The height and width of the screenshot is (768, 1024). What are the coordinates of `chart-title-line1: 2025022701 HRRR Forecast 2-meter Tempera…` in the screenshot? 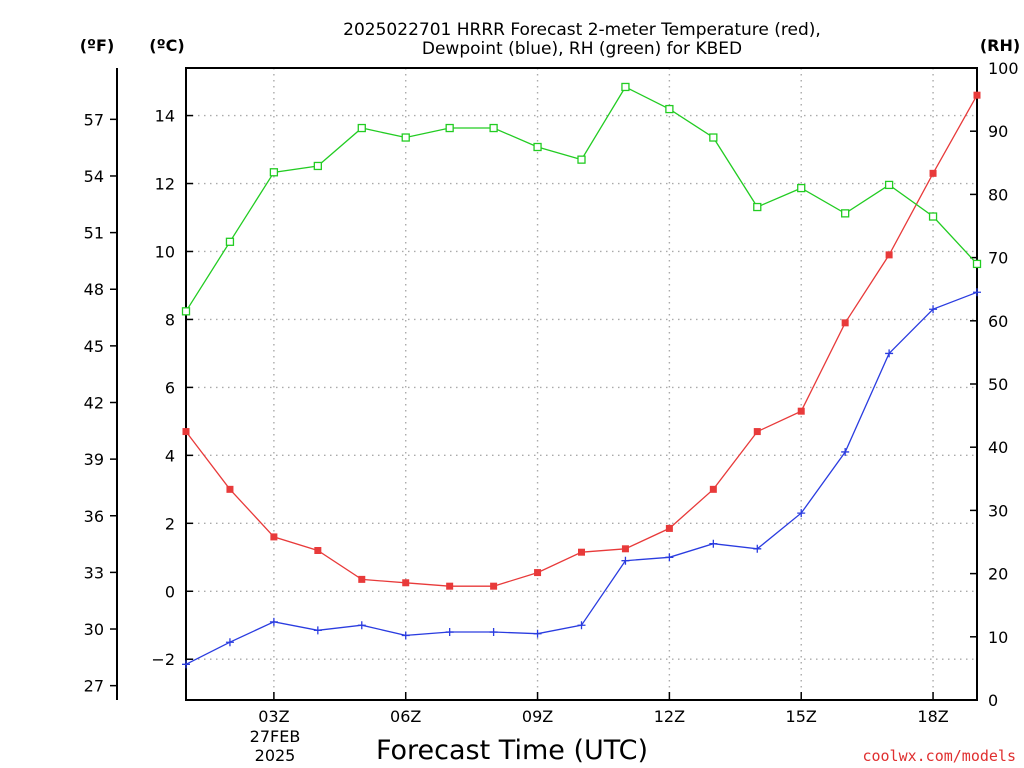 It's located at (582, 30).